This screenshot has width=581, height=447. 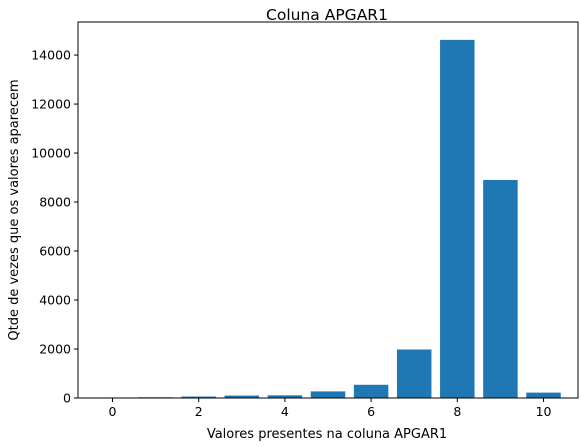 I want to click on x-tick-label: 8, so click(x=457, y=411).